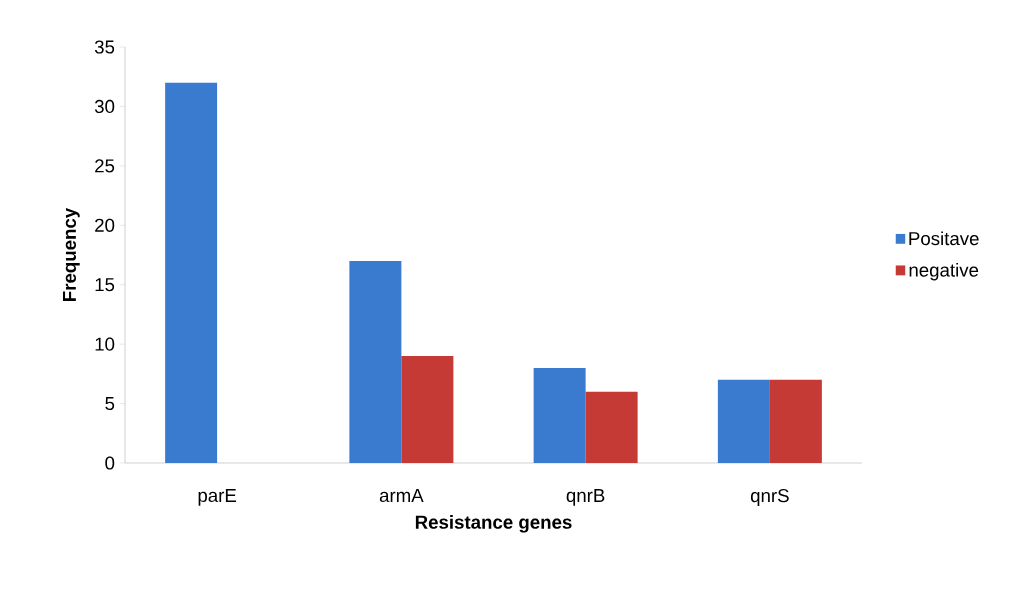  Describe the element at coordinates (769, 497) in the screenshot. I see `x-tick-label: qnrS` at that location.